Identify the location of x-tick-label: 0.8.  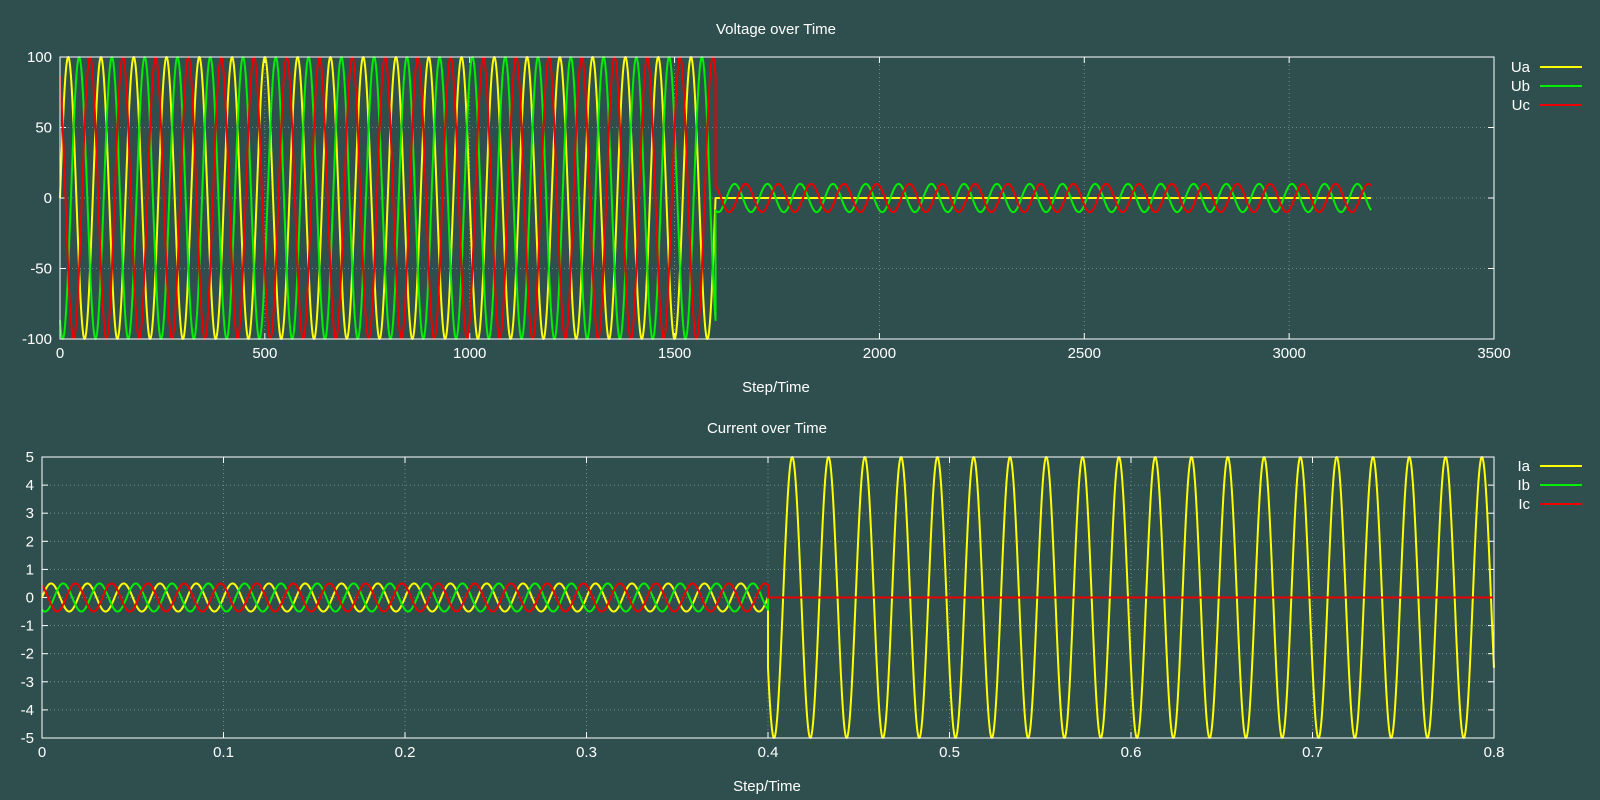
(1494, 752).